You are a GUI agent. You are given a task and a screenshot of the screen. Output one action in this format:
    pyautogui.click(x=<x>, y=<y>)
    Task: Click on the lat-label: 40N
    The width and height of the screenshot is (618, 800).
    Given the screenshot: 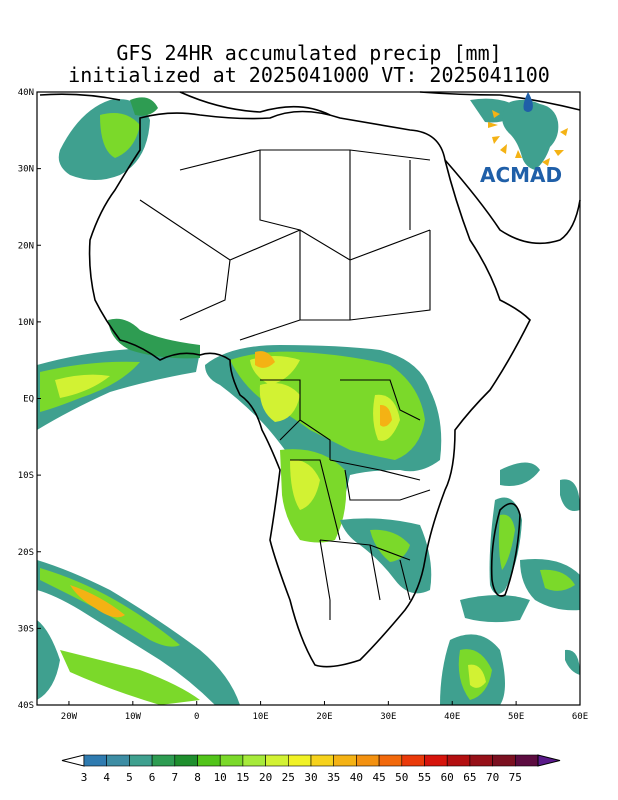 What is the action you would take?
    pyautogui.click(x=26, y=93)
    